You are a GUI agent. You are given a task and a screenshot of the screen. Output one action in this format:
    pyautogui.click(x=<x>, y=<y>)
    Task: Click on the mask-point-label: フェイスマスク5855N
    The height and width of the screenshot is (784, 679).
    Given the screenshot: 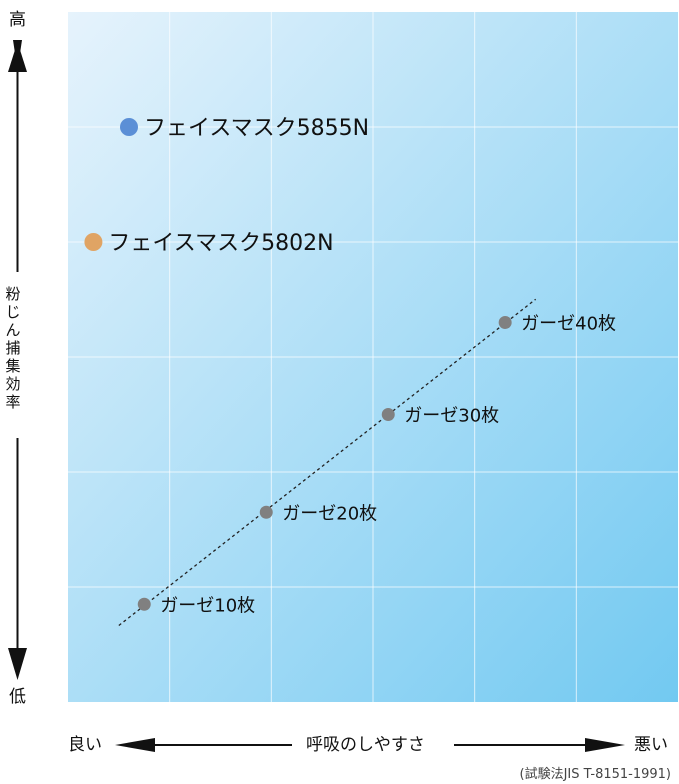 What is the action you would take?
    pyautogui.click(x=256, y=128)
    